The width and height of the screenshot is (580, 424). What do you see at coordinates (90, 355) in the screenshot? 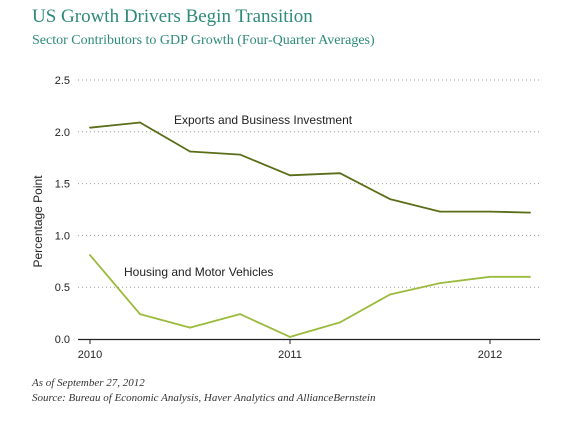
I see `x-tick-label: 2010` at bounding box center [90, 355].